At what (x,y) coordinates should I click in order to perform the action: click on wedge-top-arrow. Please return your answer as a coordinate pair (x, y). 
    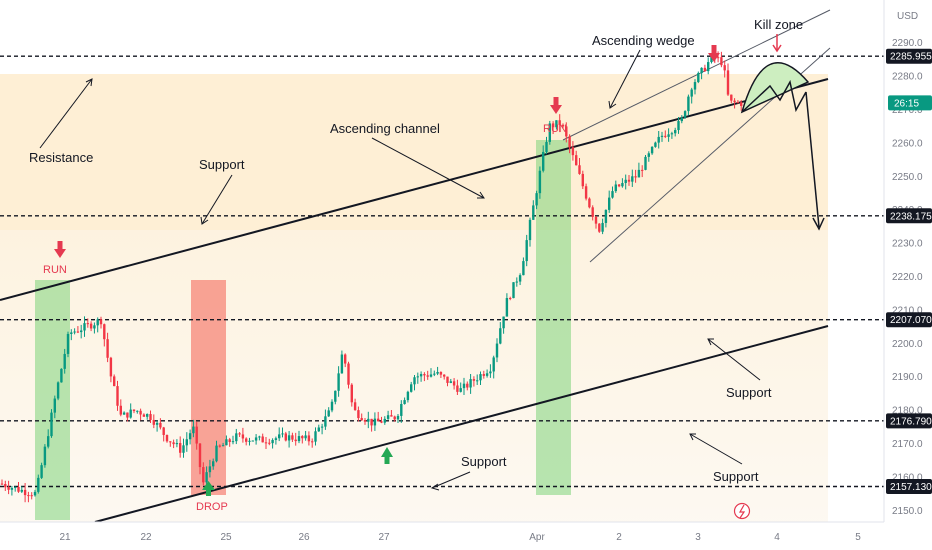
    Looking at the image, I should click on (714, 53).